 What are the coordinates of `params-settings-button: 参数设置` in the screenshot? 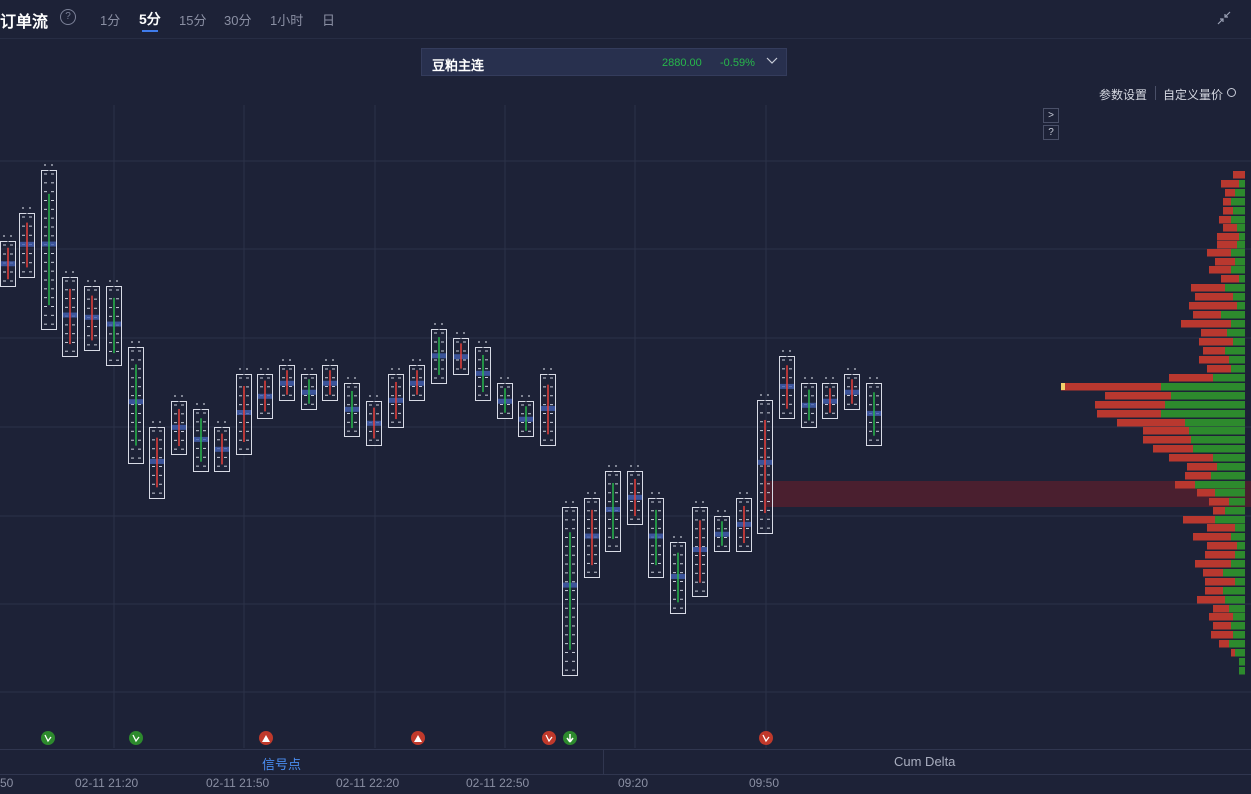 It's located at (1123, 95).